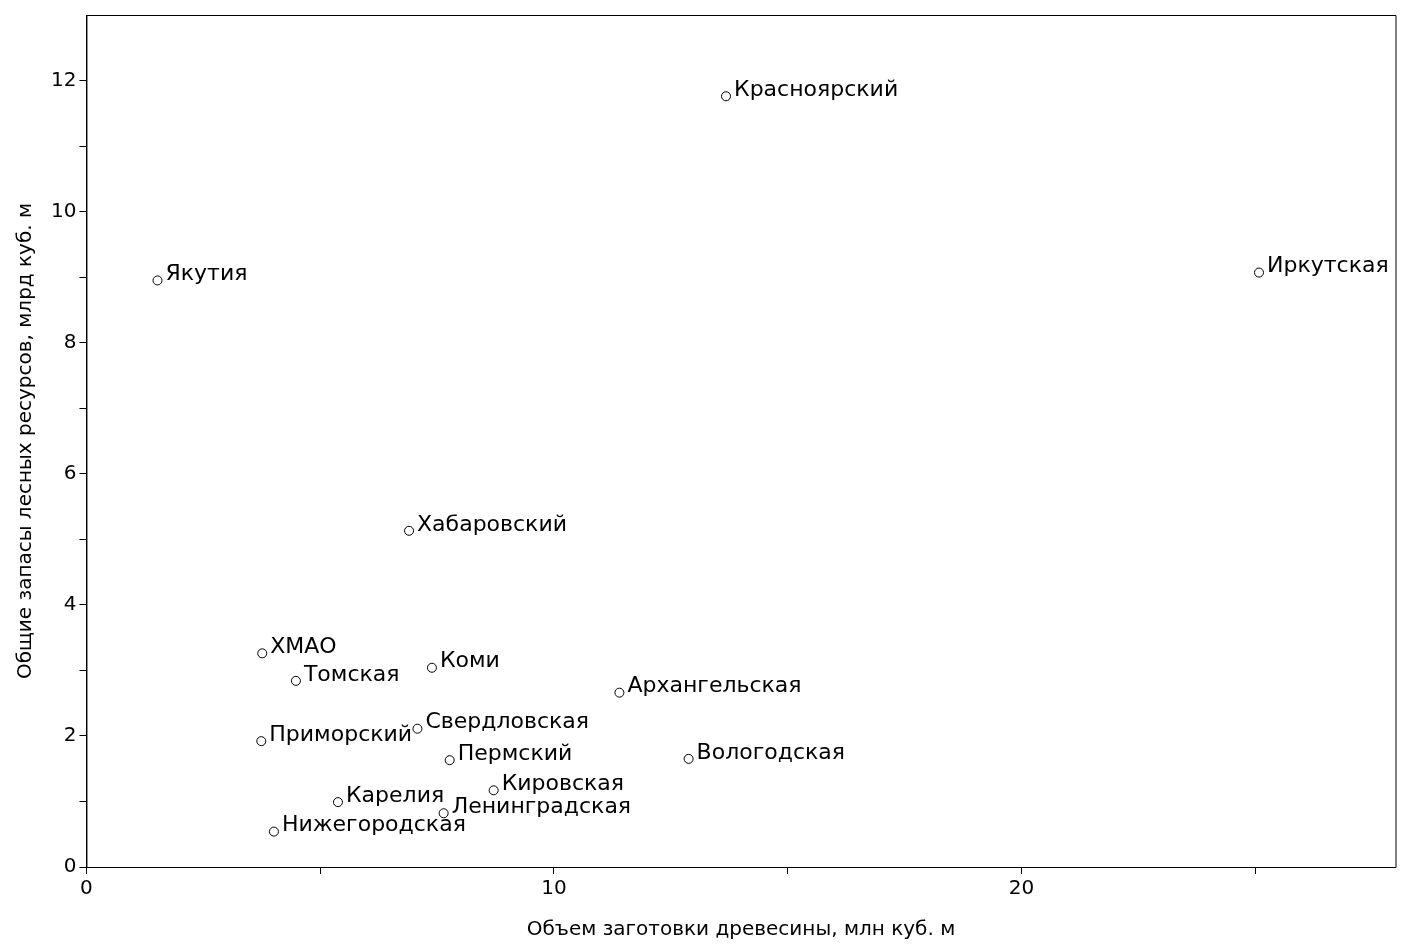 The image size is (1401, 952). I want to click on x-tick-label: 20, so click(1021, 887).